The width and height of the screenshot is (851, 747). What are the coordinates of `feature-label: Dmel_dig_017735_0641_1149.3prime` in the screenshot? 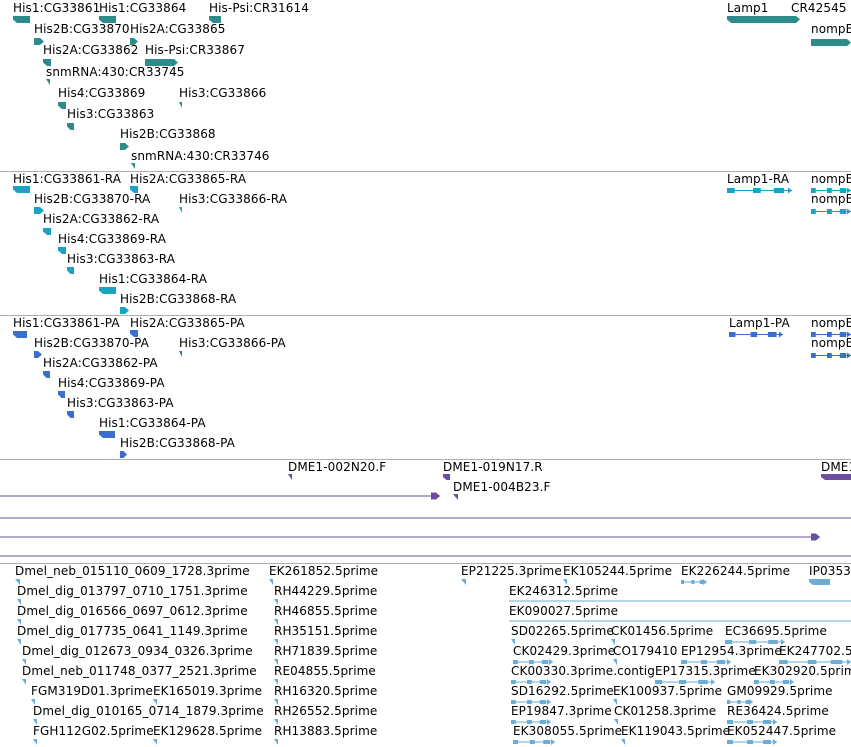 It's located at (132, 631).